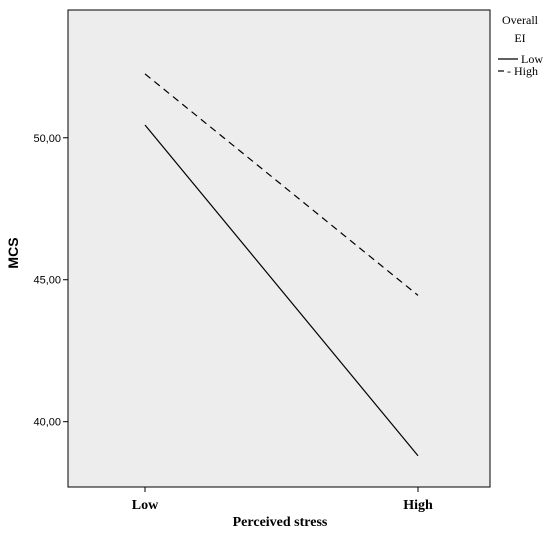 The height and width of the screenshot is (534, 550). I want to click on legend: Overall EI Low - High, so click(520, 45).